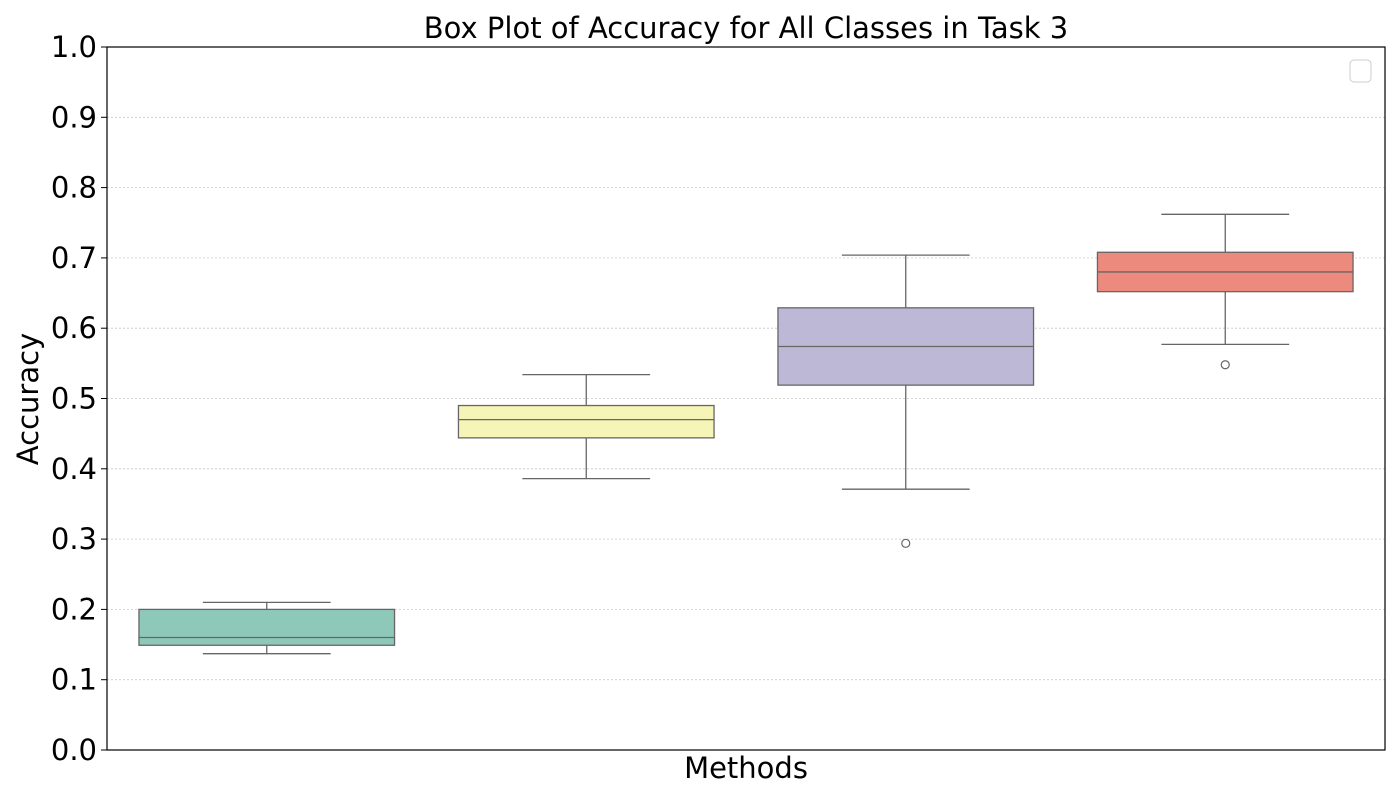 The width and height of the screenshot is (1400, 800). I want to click on y-tick-label: 0.9, so click(74, 117).